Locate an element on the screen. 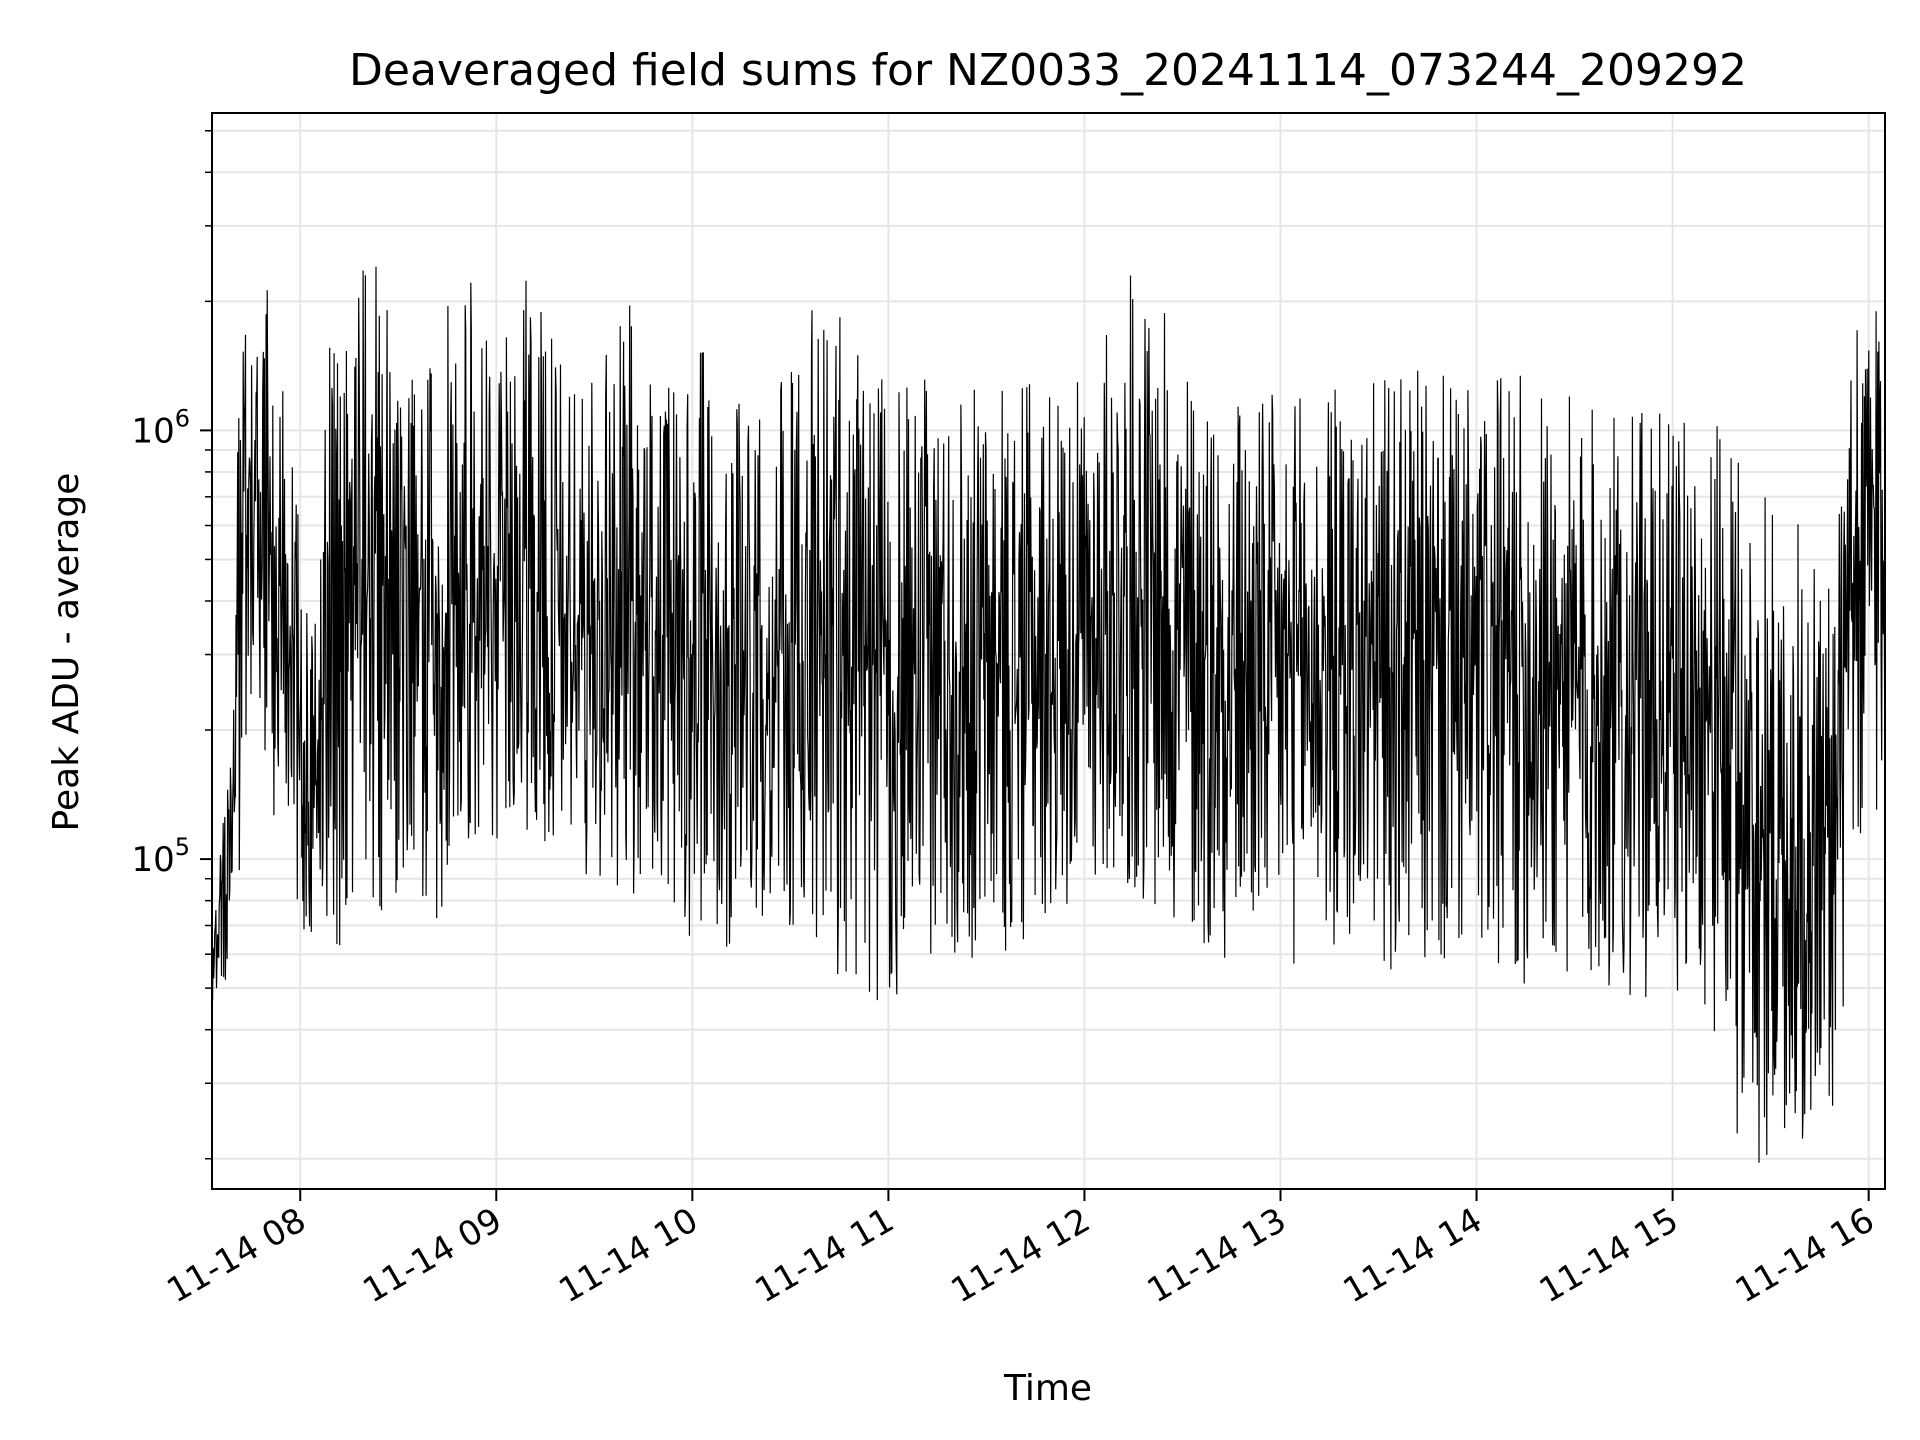  x-axis-label: Time is located at coordinates (1047, 1388).